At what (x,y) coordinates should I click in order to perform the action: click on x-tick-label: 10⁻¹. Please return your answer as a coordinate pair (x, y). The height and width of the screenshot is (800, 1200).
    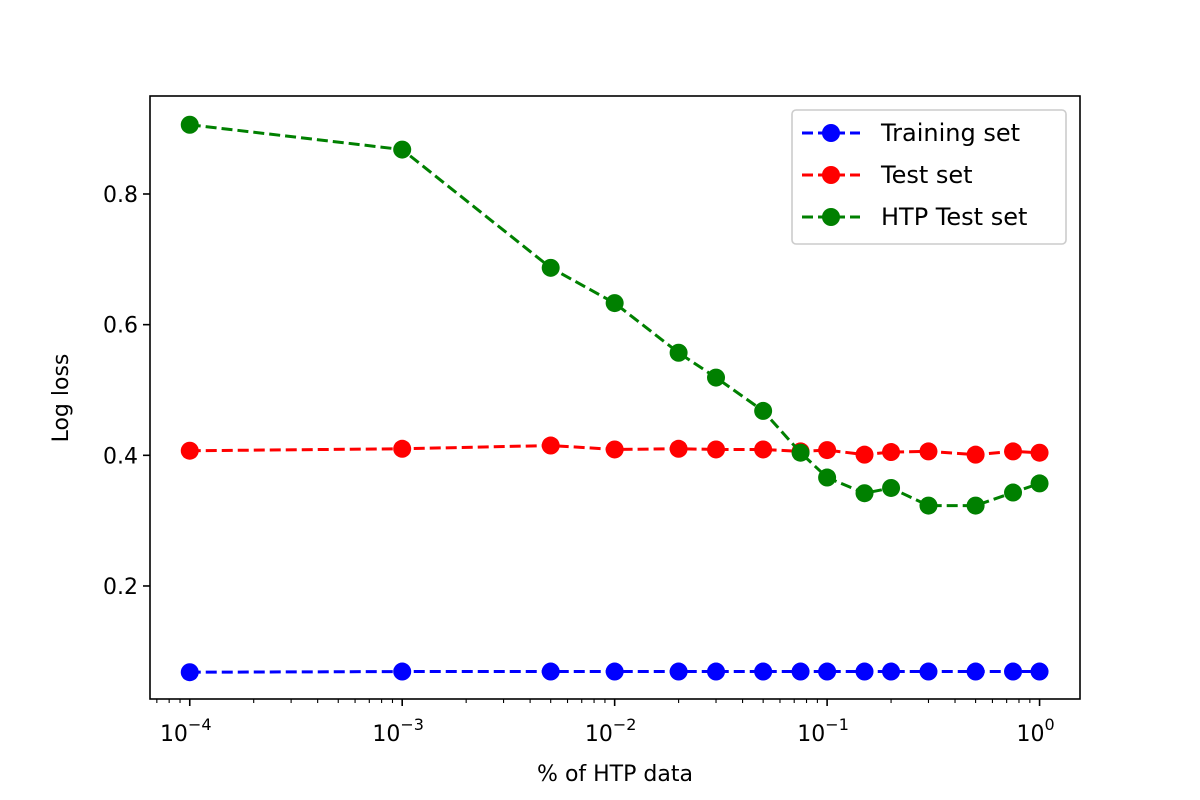
    Looking at the image, I should click on (823, 731).